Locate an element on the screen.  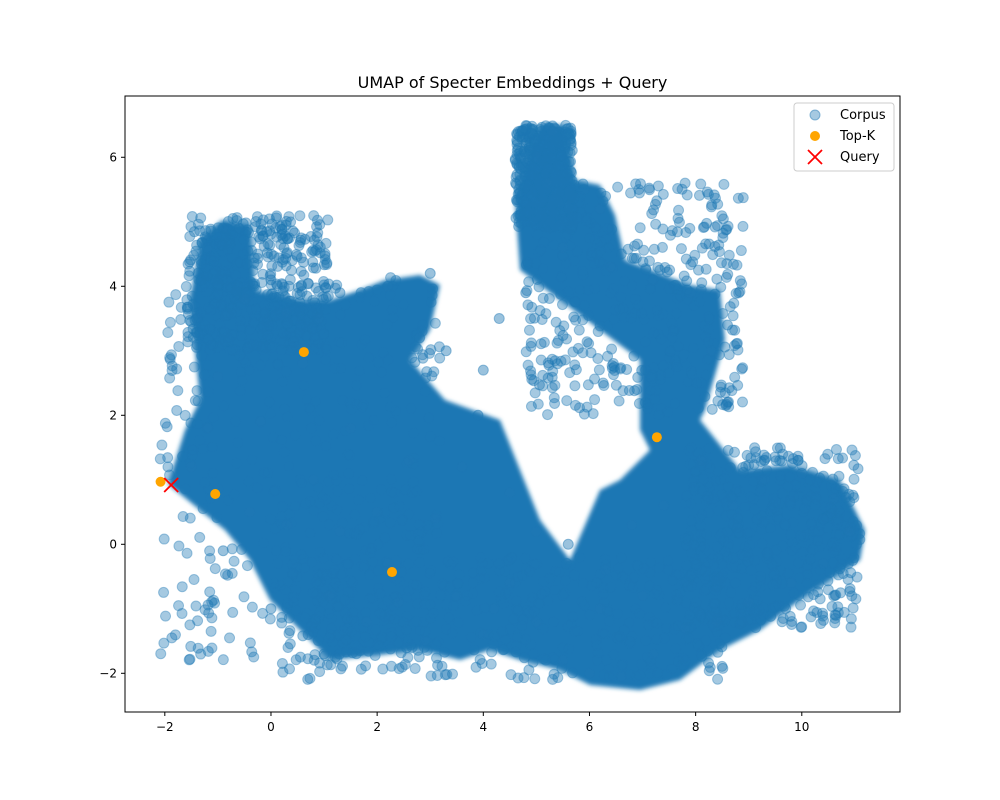
x-tick-label: 8 is located at coordinates (696, 727).